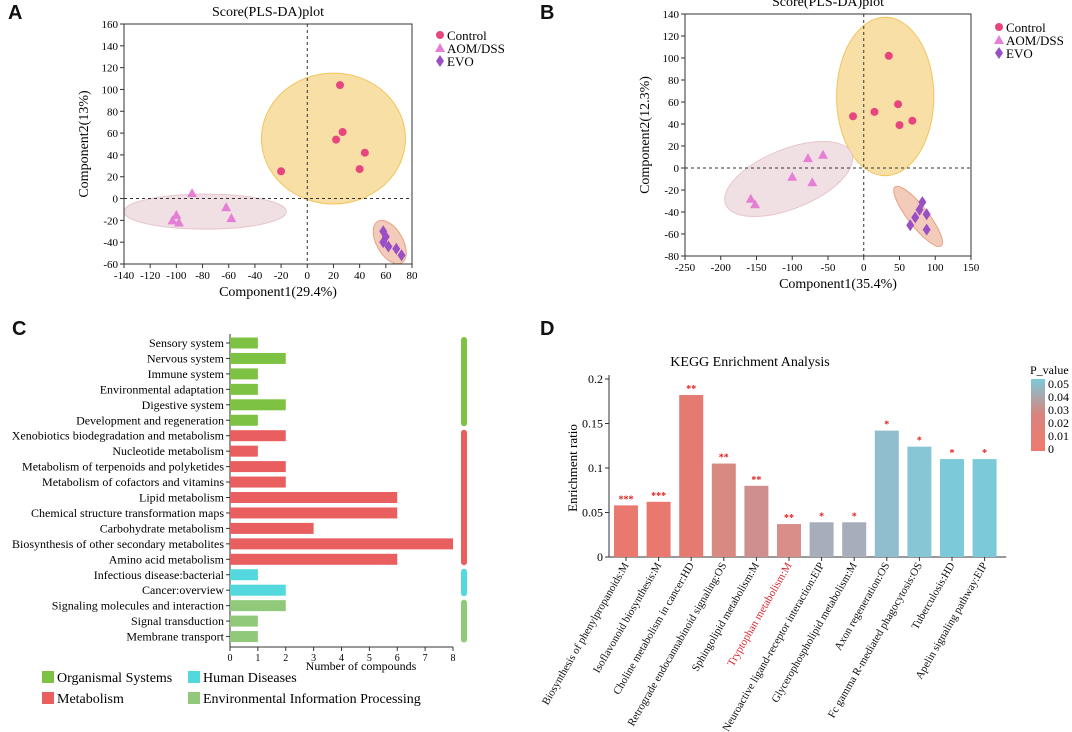  I want to click on y-tick-label: 0.1, so click(595, 468).